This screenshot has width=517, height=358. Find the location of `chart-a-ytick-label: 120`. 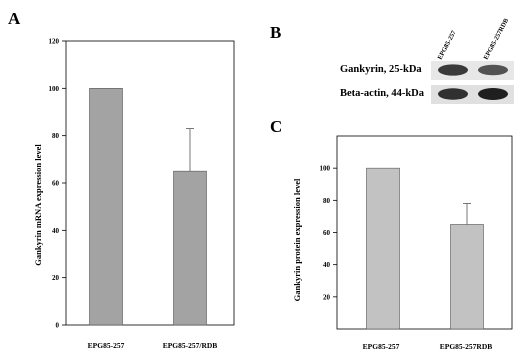

chart-a-ytick-label: 120 is located at coordinates (54, 42).